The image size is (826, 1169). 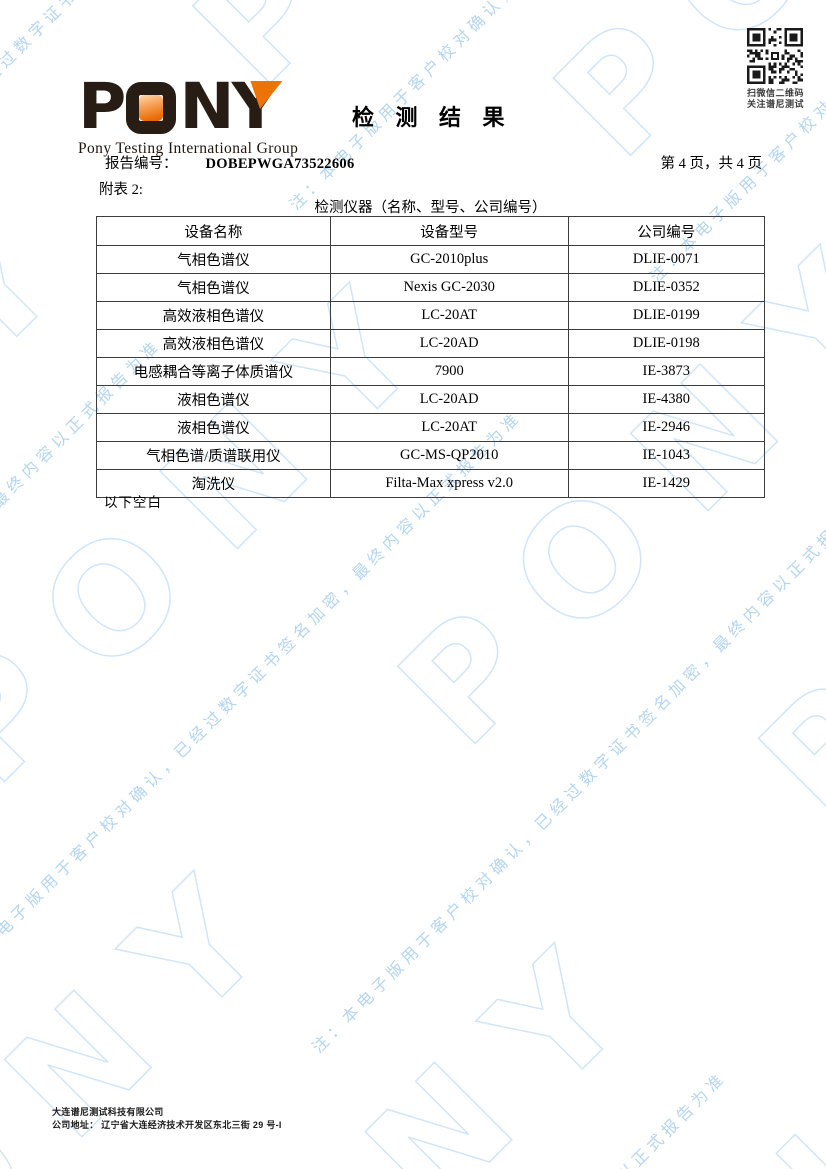 I want to click on table-row: 电感耦合等离子体质谱仪 7900 IE-3873, so click(x=431, y=371).